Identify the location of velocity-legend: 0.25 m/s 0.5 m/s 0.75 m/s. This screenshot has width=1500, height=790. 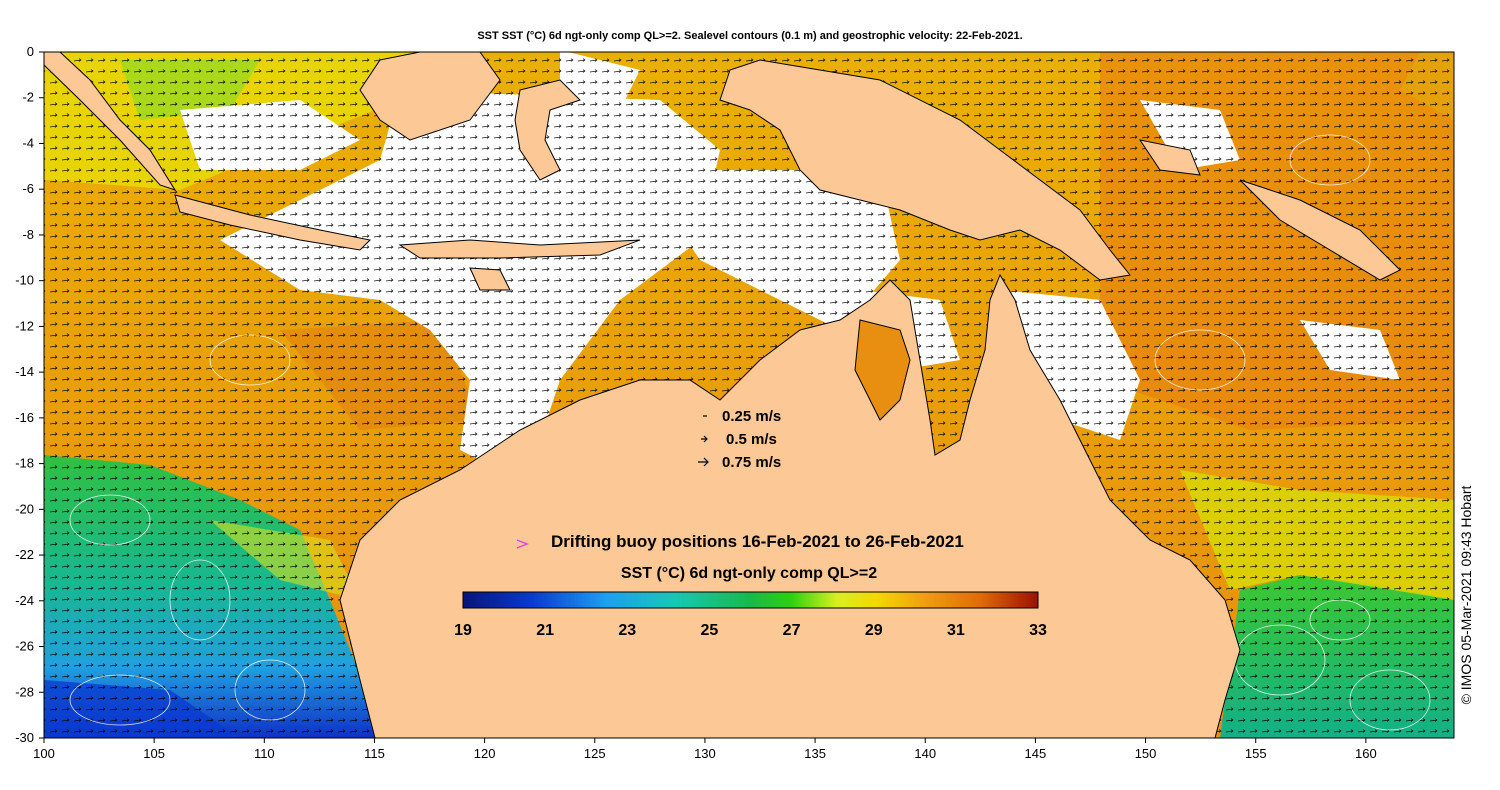
(739, 439).